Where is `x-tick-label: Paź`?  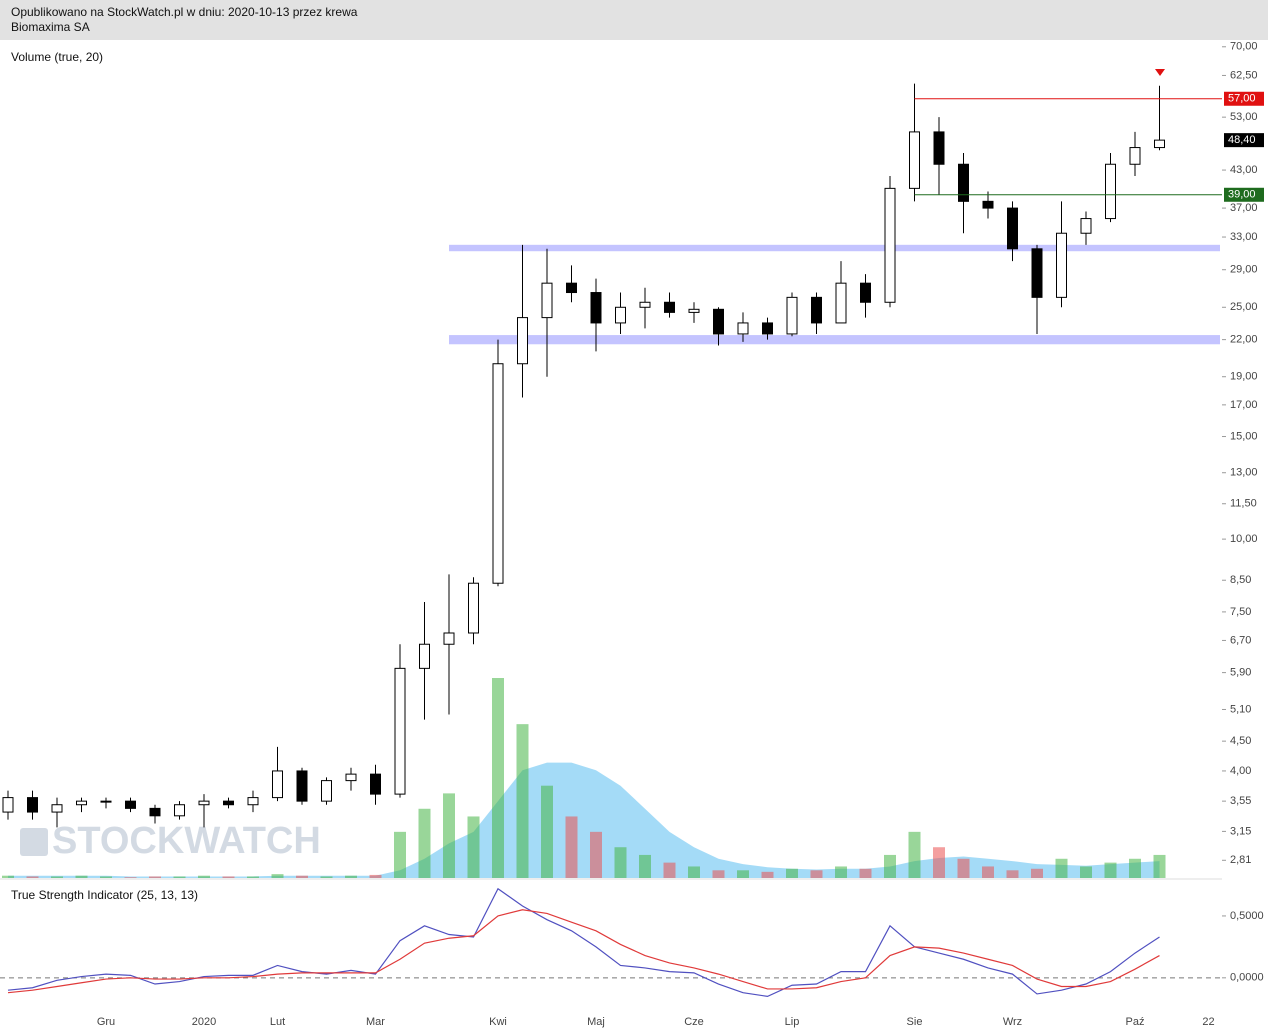
x-tick-label: Paź is located at coordinates (1135, 1022).